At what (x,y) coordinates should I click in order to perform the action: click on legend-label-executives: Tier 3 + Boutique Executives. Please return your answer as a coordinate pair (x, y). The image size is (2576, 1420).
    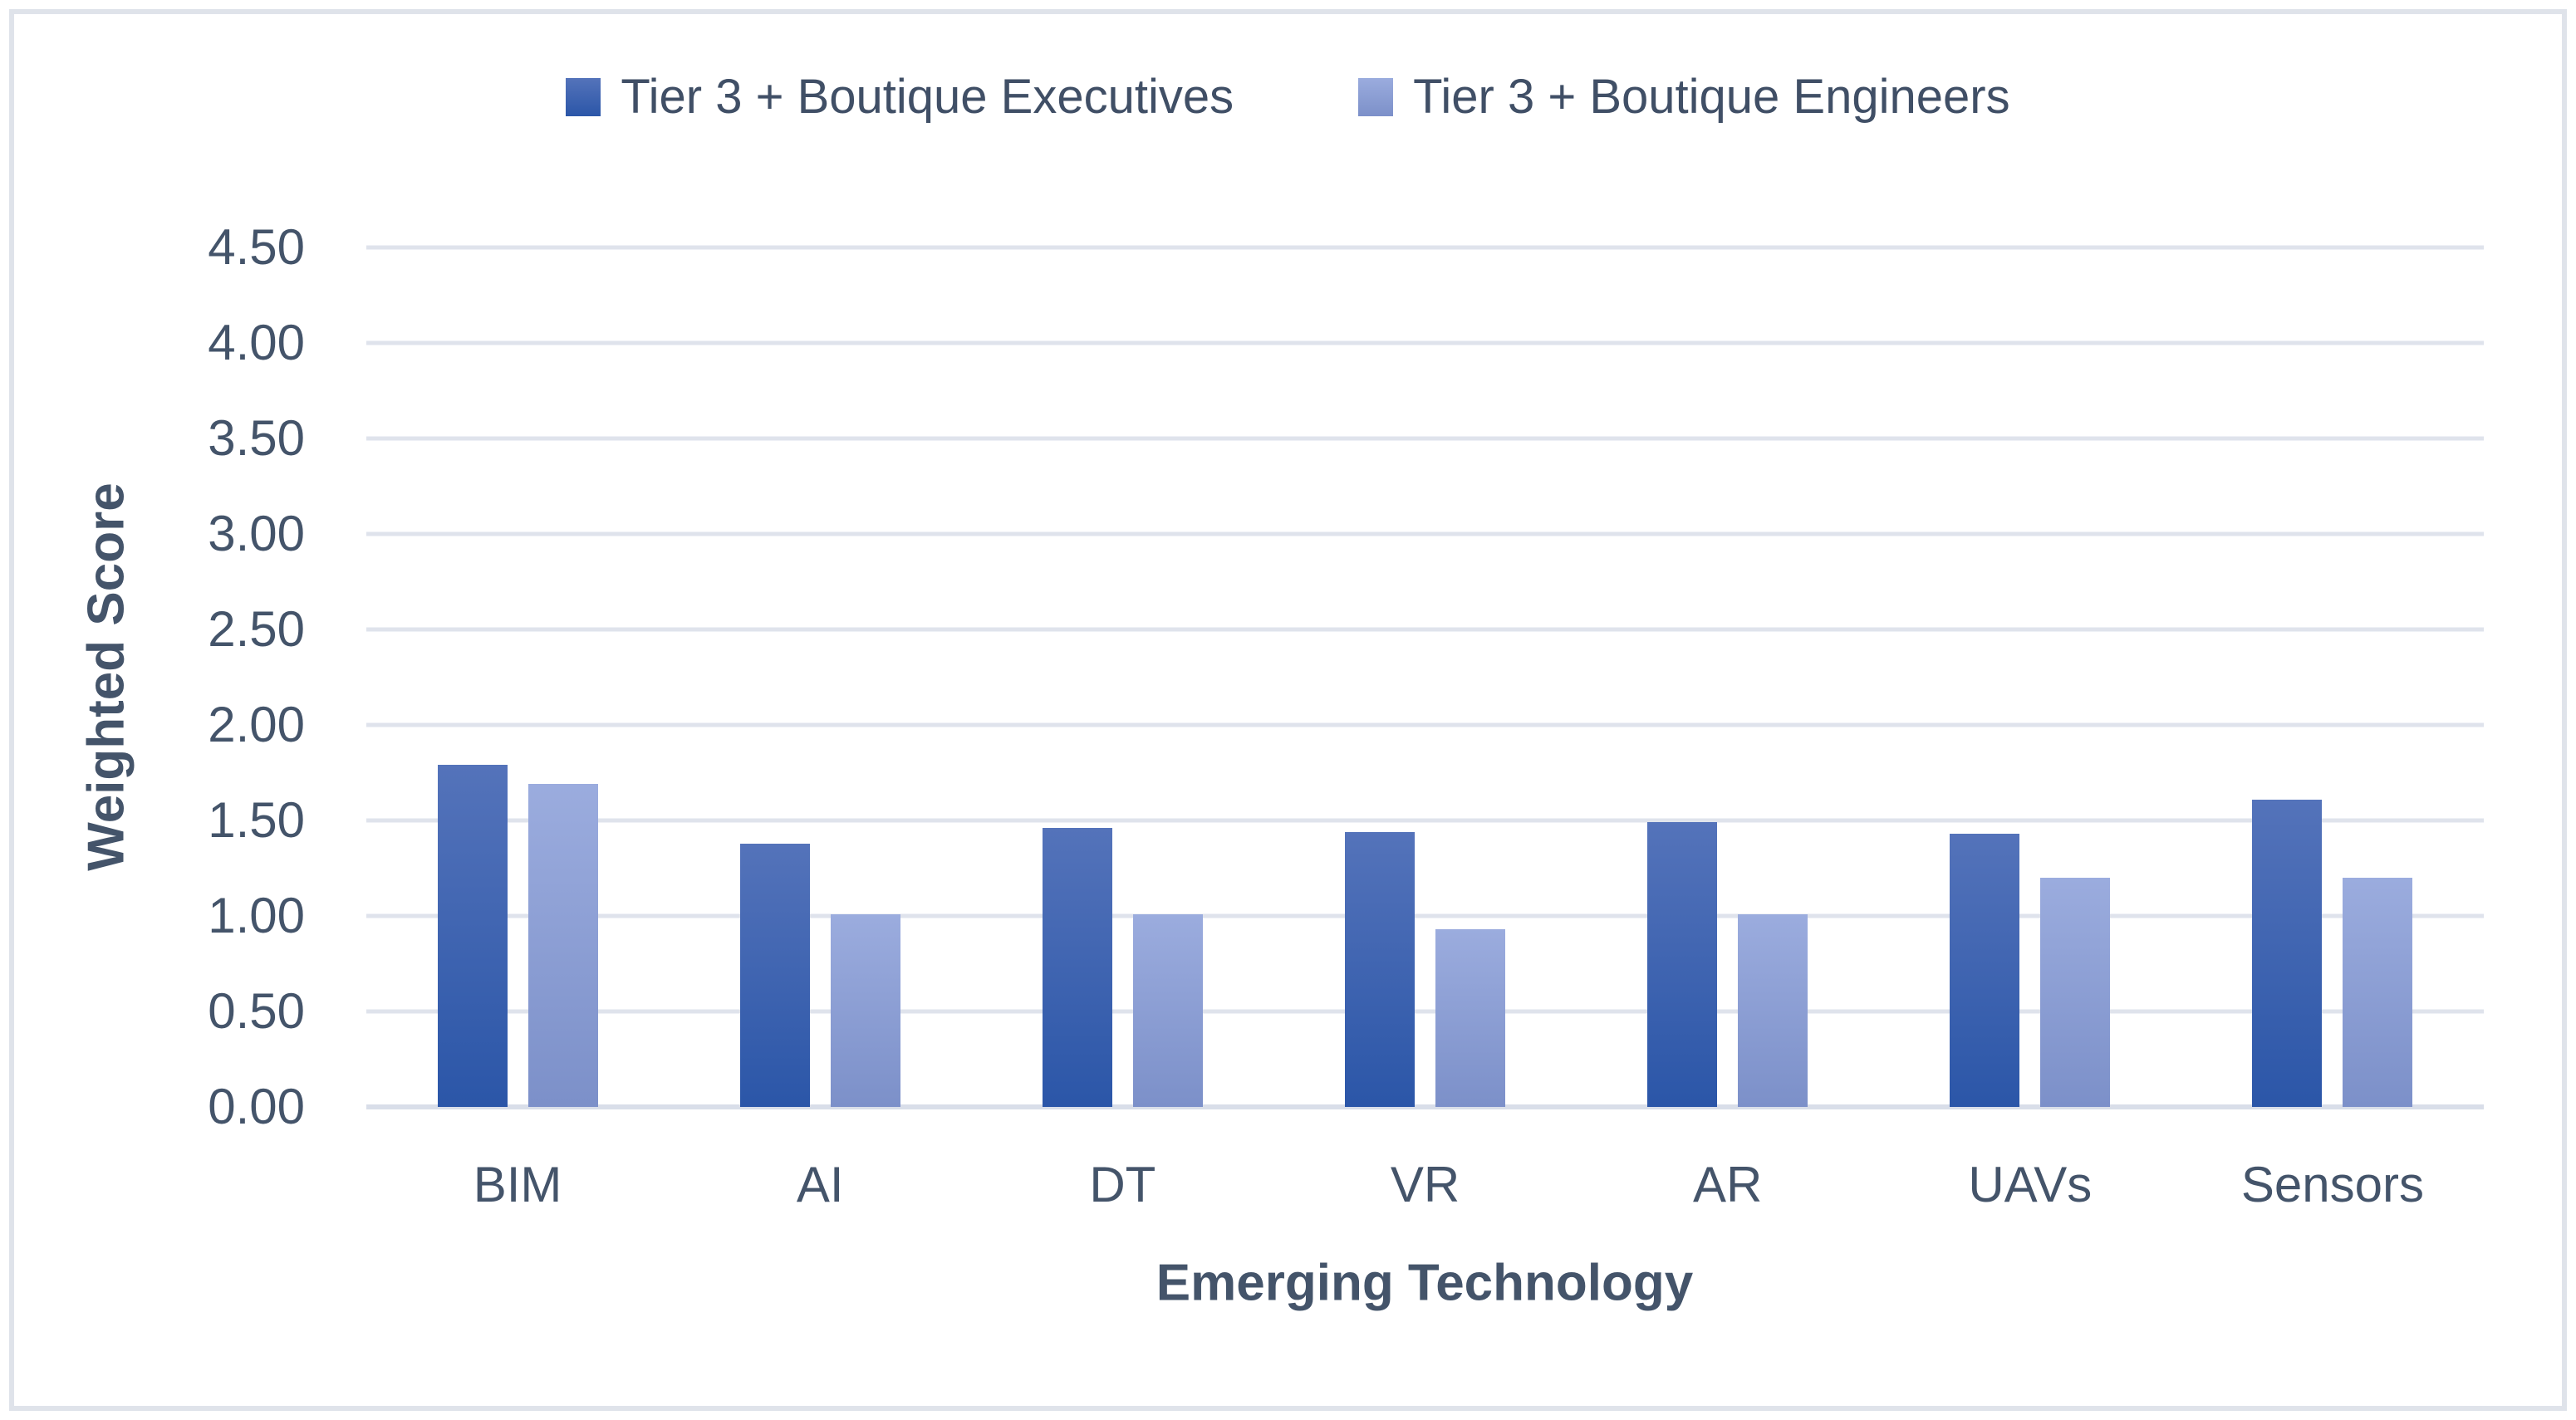
    Looking at the image, I should click on (927, 97).